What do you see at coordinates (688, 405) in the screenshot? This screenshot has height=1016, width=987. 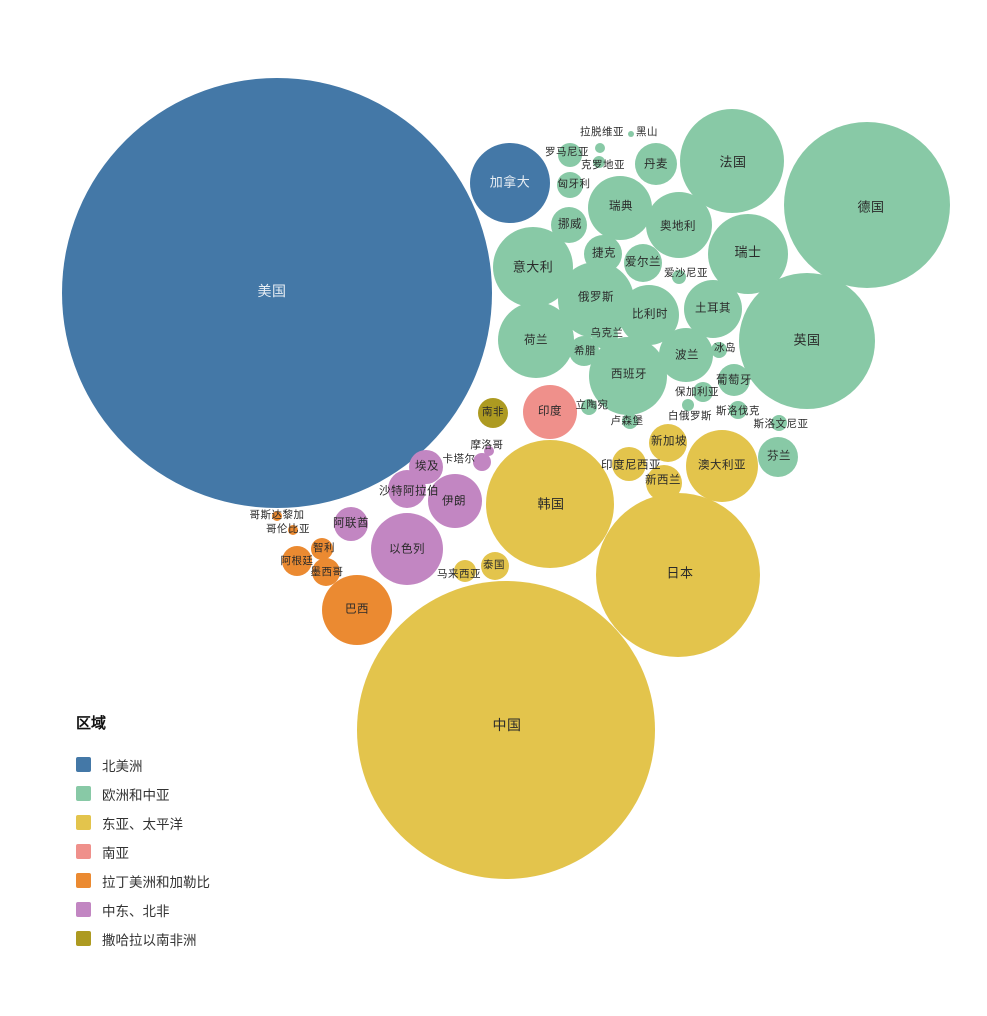 I see `bubble-白俄罗斯` at bounding box center [688, 405].